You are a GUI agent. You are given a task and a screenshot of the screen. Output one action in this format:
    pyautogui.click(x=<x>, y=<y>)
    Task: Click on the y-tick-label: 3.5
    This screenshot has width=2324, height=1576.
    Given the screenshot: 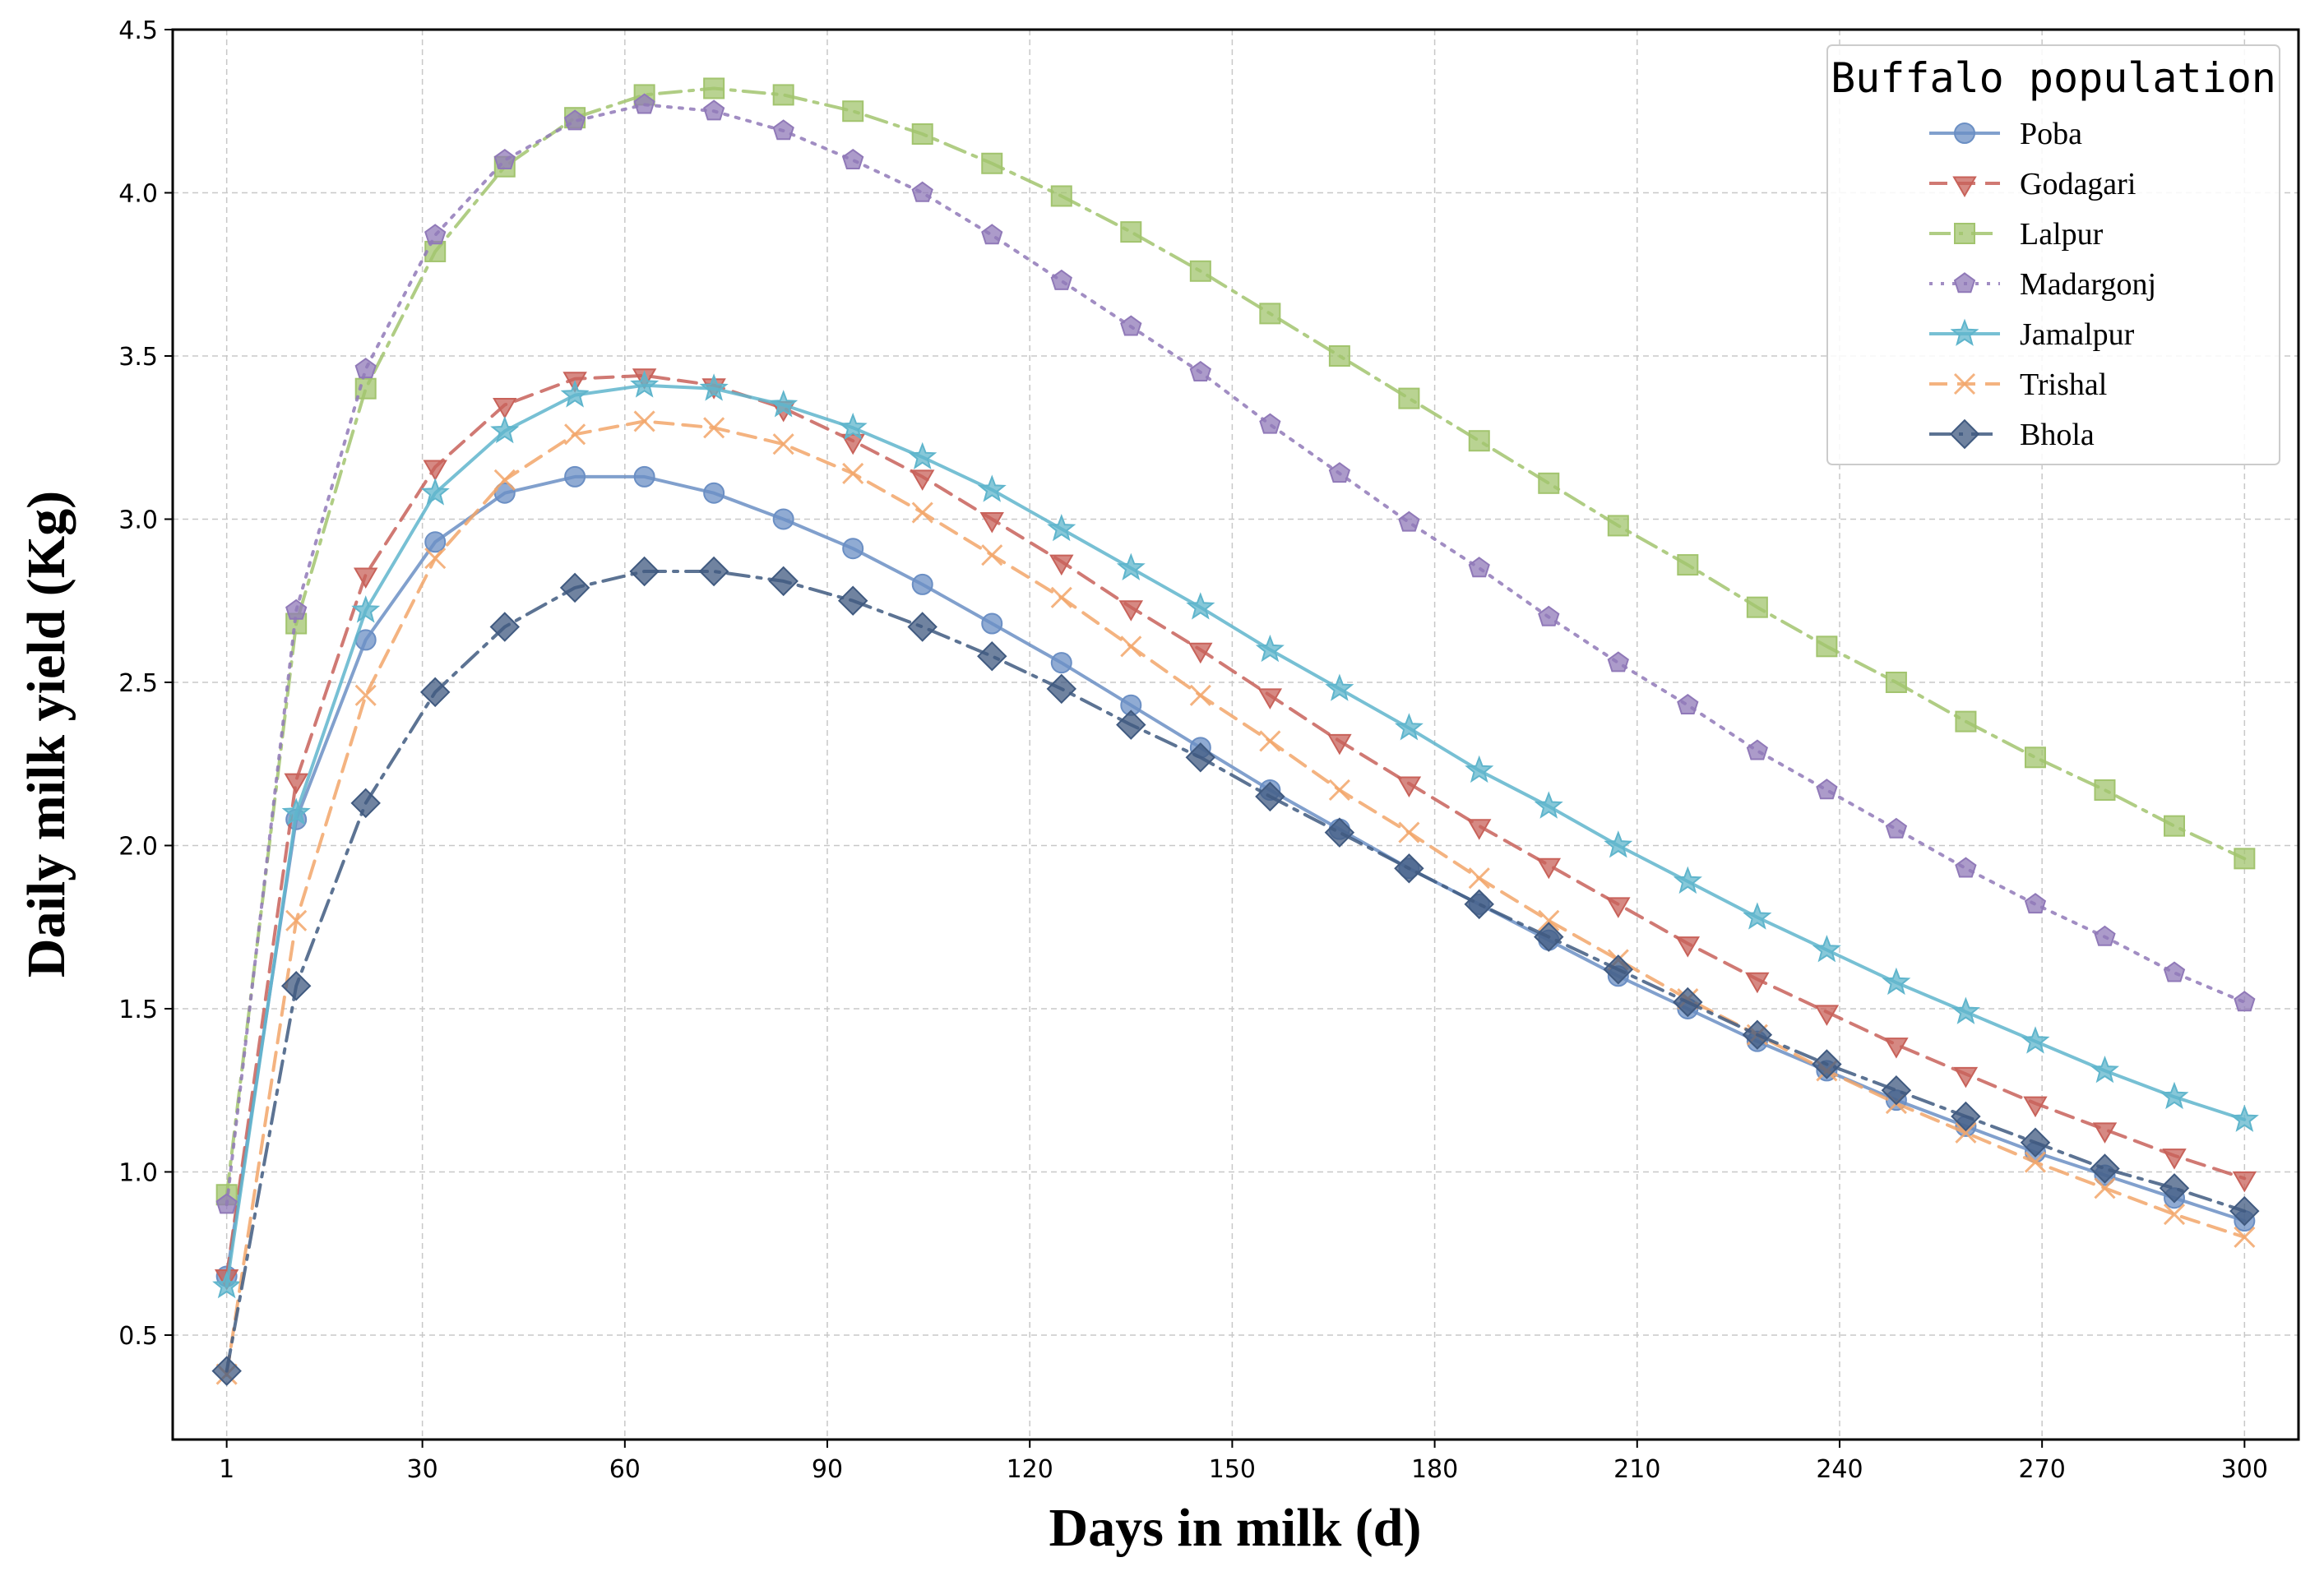 What is the action you would take?
    pyautogui.click(x=138, y=357)
    